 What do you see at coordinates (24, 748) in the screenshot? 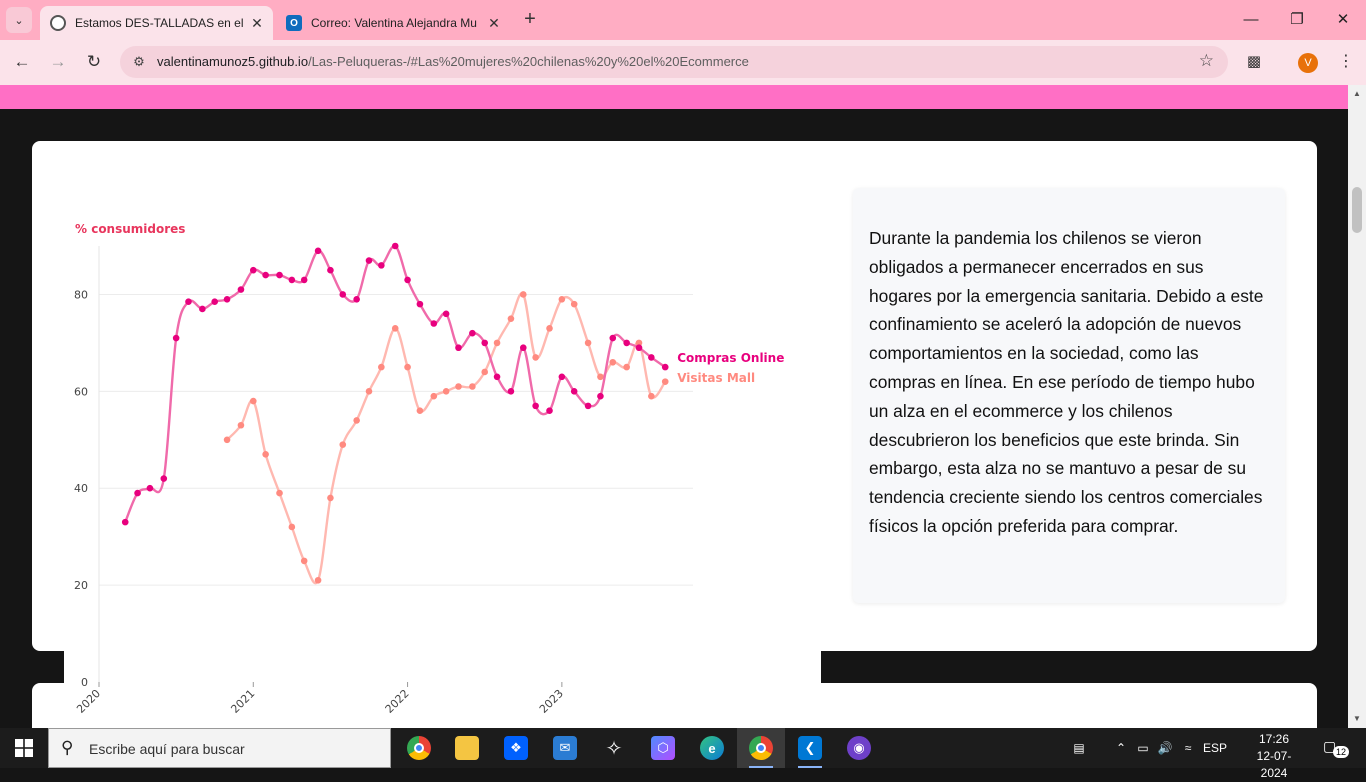
I see `start-button` at bounding box center [24, 748].